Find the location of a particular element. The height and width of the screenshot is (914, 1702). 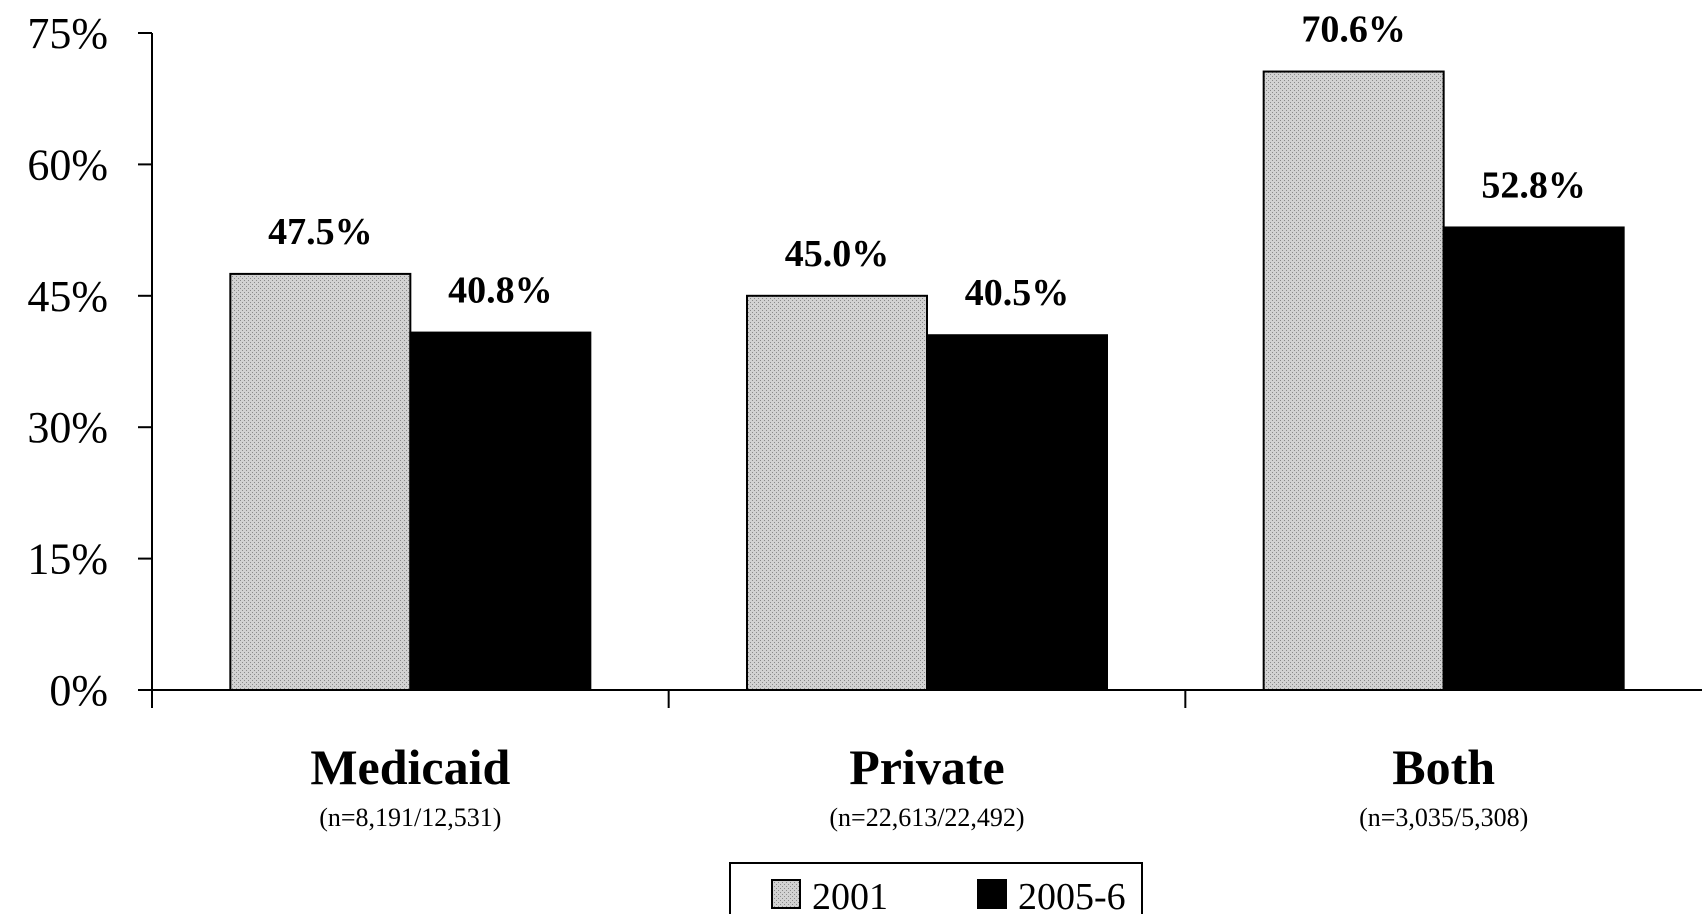

category-sublabel: (n=22,613/22,492) is located at coordinates (926, 817).